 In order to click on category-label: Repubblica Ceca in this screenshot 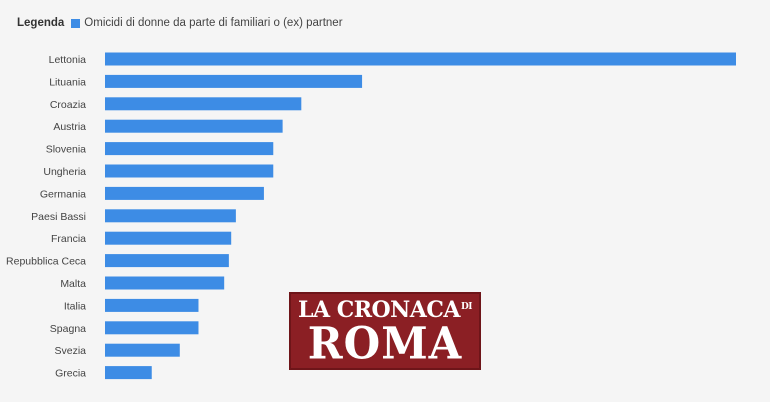, I will do `click(46, 262)`.